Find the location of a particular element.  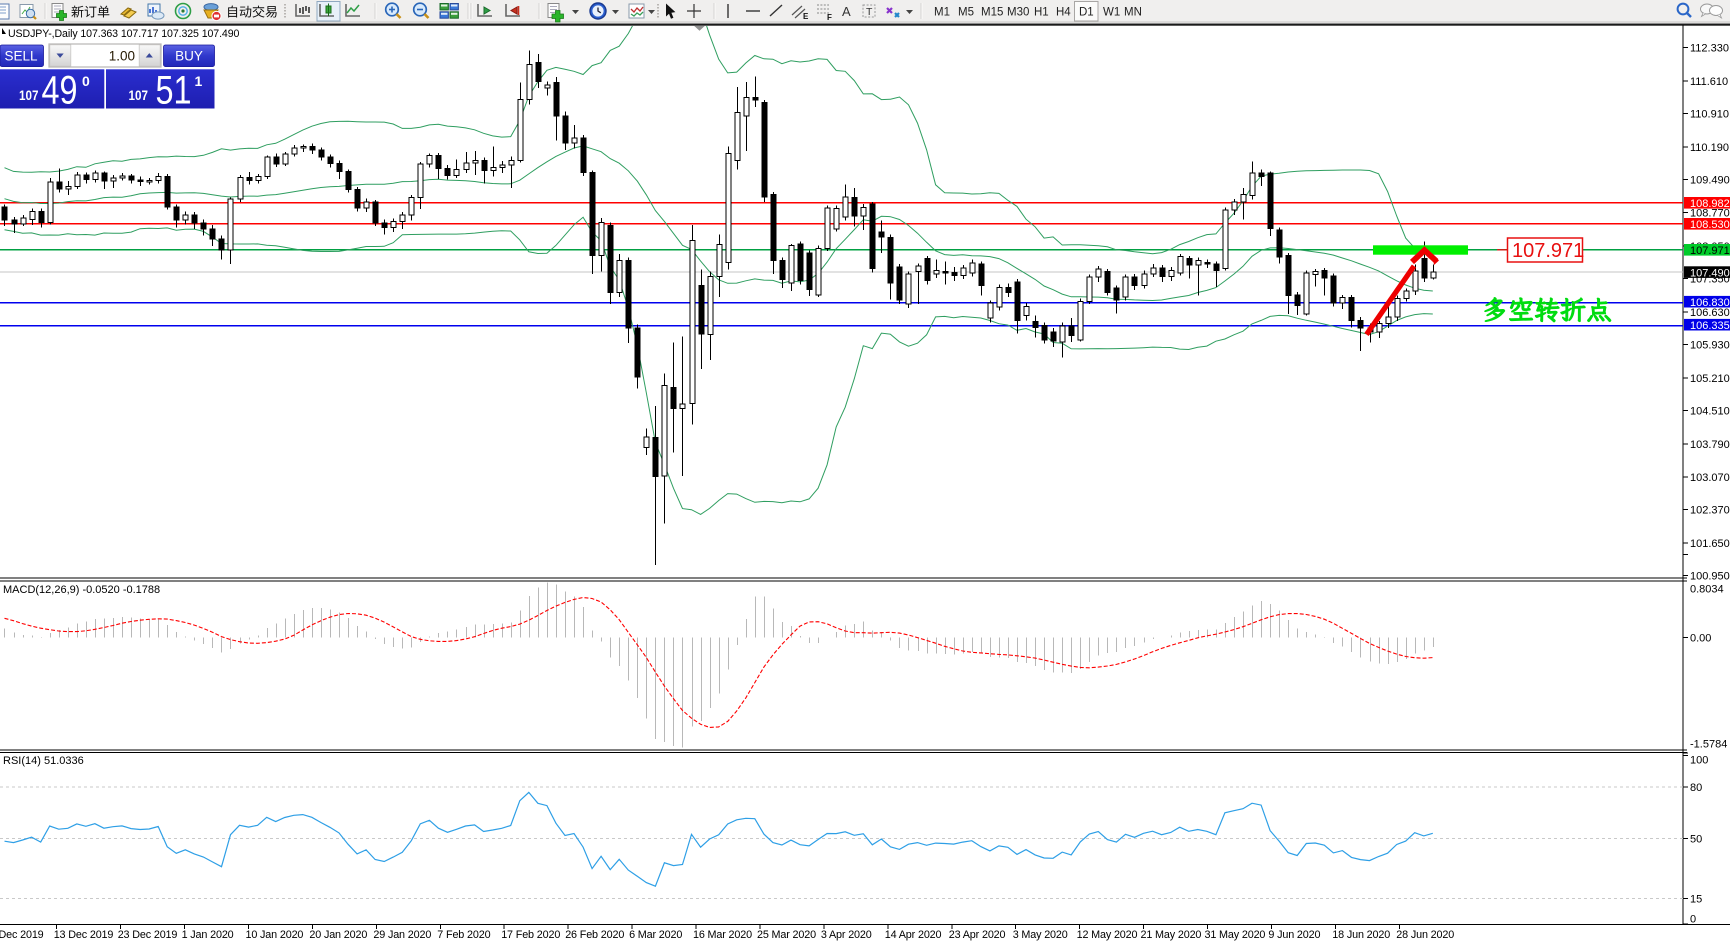

svg-text: M5 is located at coordinates (966, 13).